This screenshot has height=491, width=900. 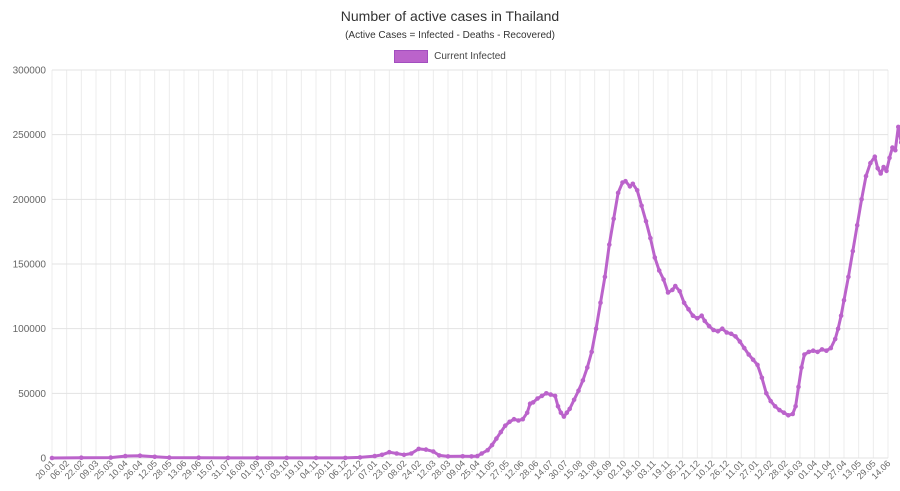 What do you see at coordinates (470, 56) in the screenshot?
I see `legend-label: Current Infected` at bounding box center [470, 56].